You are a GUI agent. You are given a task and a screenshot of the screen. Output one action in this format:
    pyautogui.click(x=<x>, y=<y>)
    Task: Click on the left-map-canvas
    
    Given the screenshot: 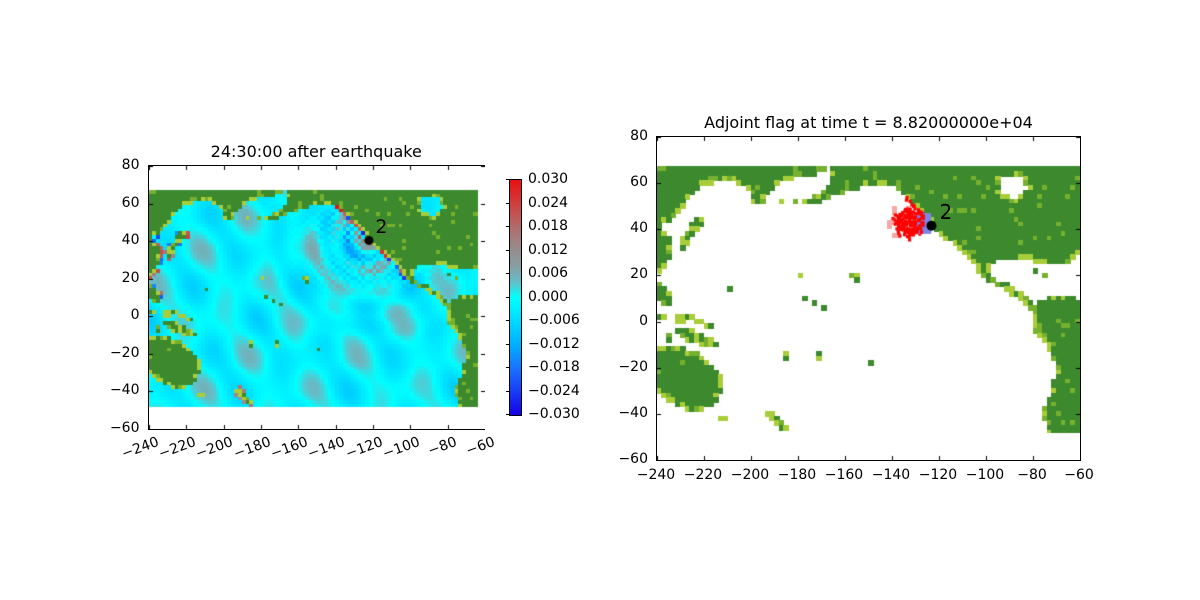 What is the action you would take?
    pyautogui.click(x=316, y=297)
    